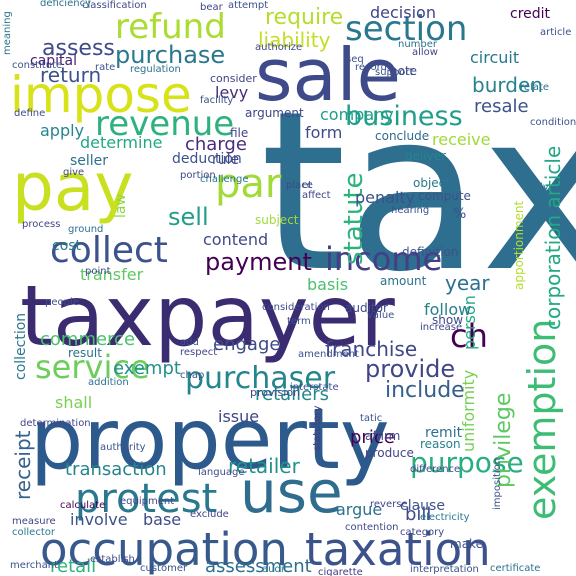 This screenshot has height=576, width=576. What do you see at coordinates (403, 71) in the screenshot?
I see `word-note: note` at bounding box center [403, 71].